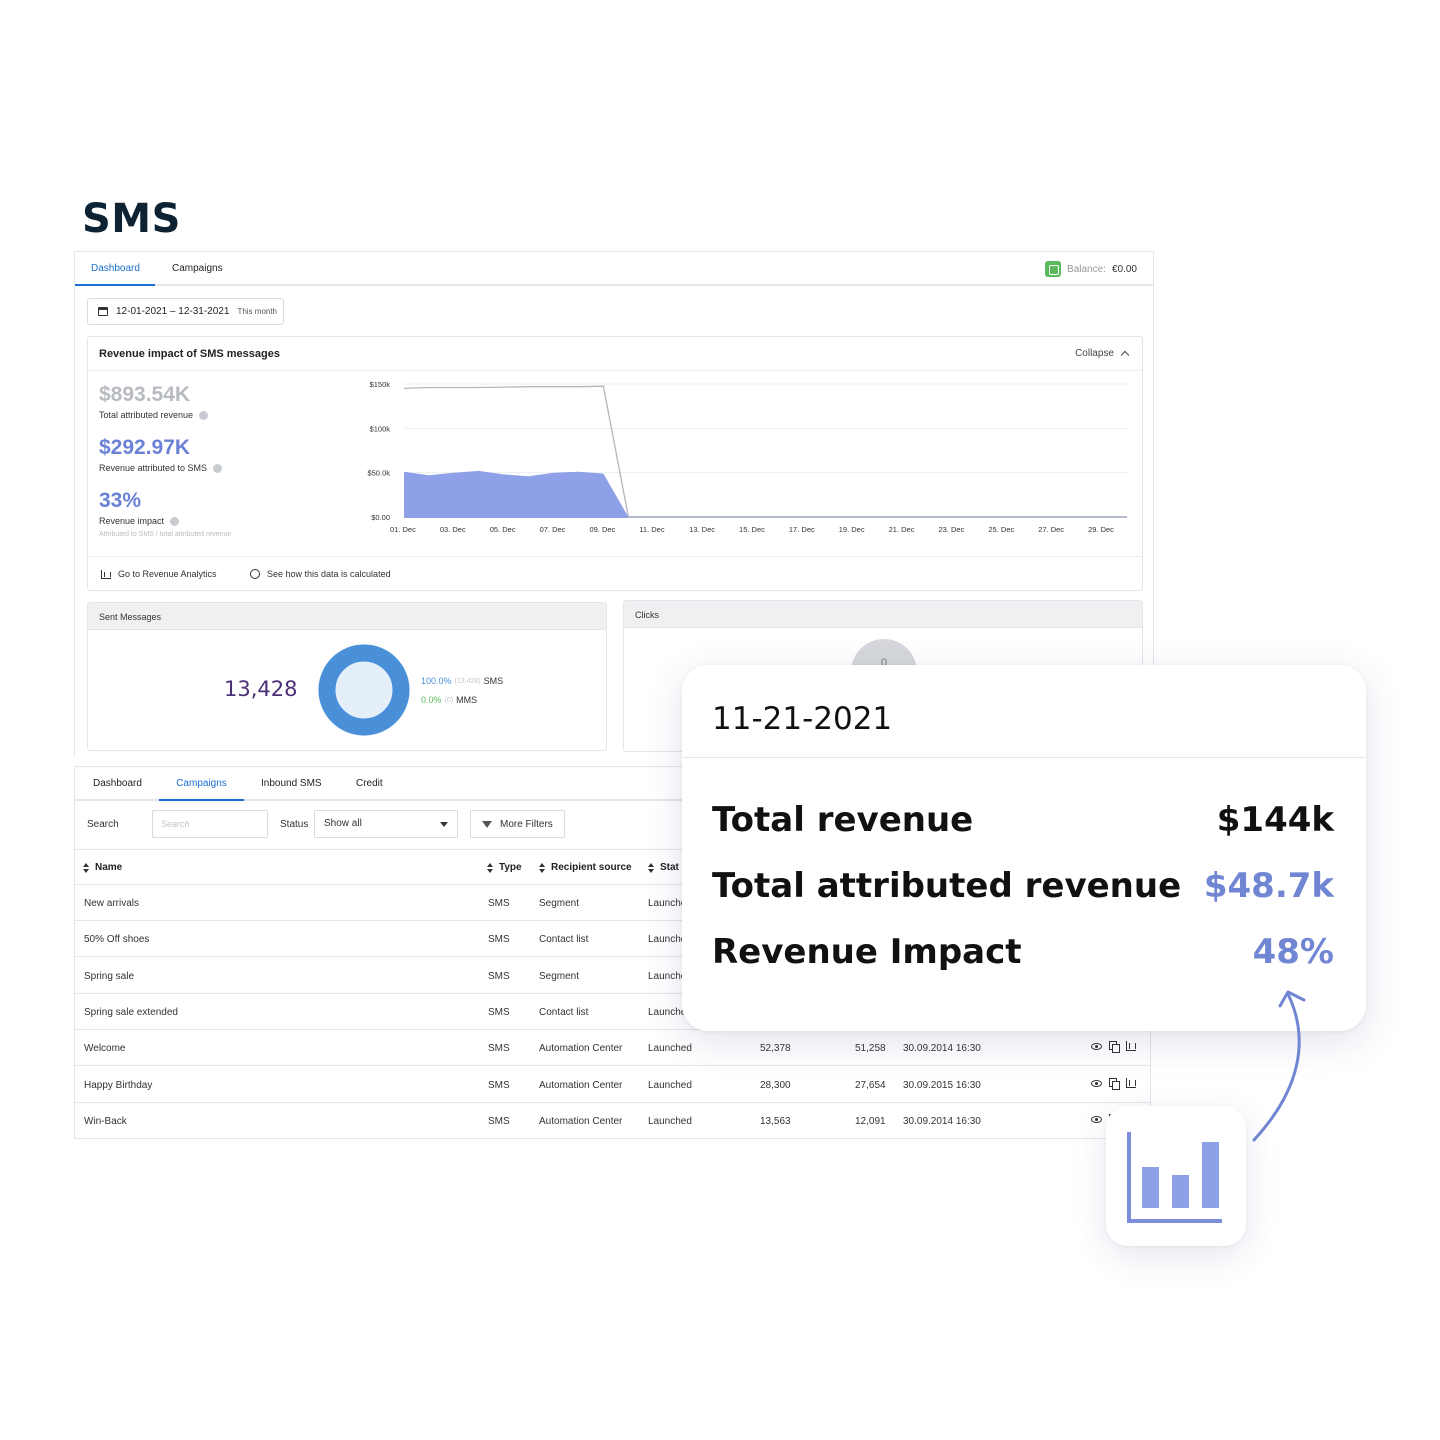  Describe the element at coordinates (380, 428) in the screenshot. I see `y-tick-label: $100k` at that location.